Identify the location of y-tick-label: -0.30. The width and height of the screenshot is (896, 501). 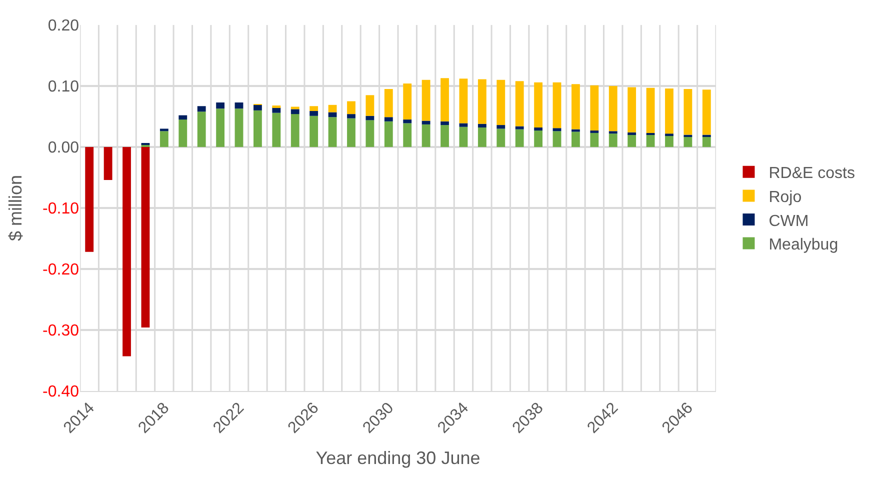
(61, 331).